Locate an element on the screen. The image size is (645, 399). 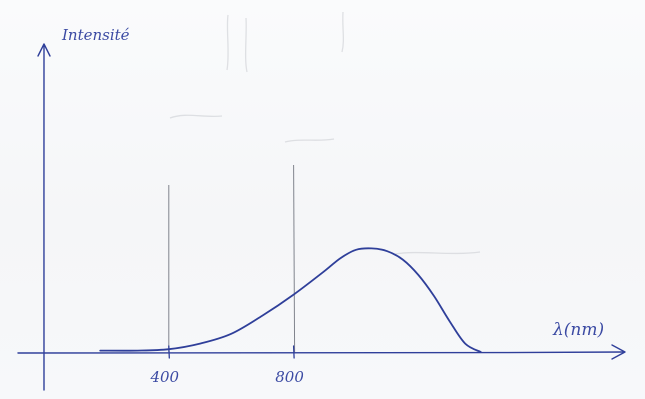
y-axis-arrowhead is located at coordinates (44, 50).